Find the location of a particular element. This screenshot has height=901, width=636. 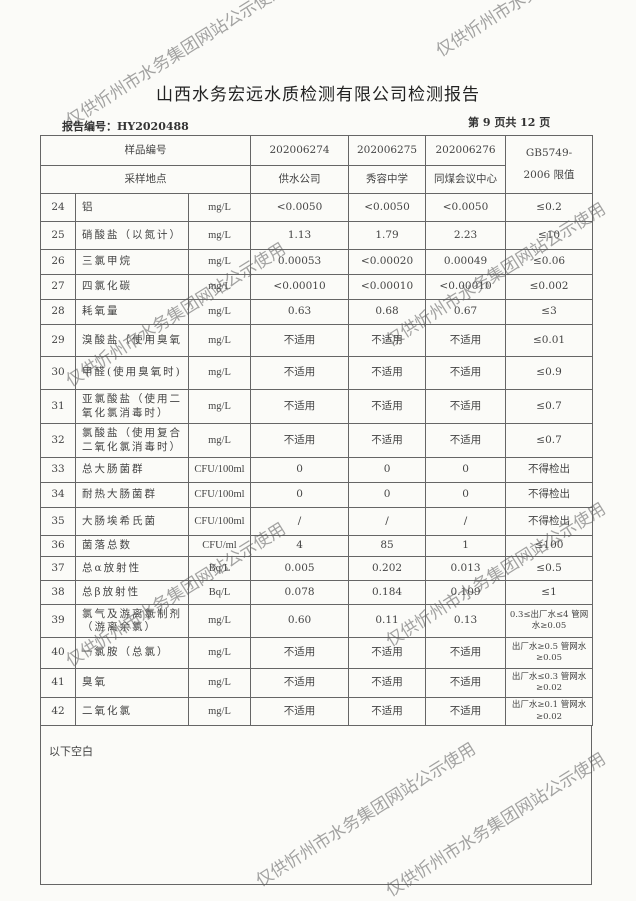

row-number: 42 is located at coordinates (58, 711).